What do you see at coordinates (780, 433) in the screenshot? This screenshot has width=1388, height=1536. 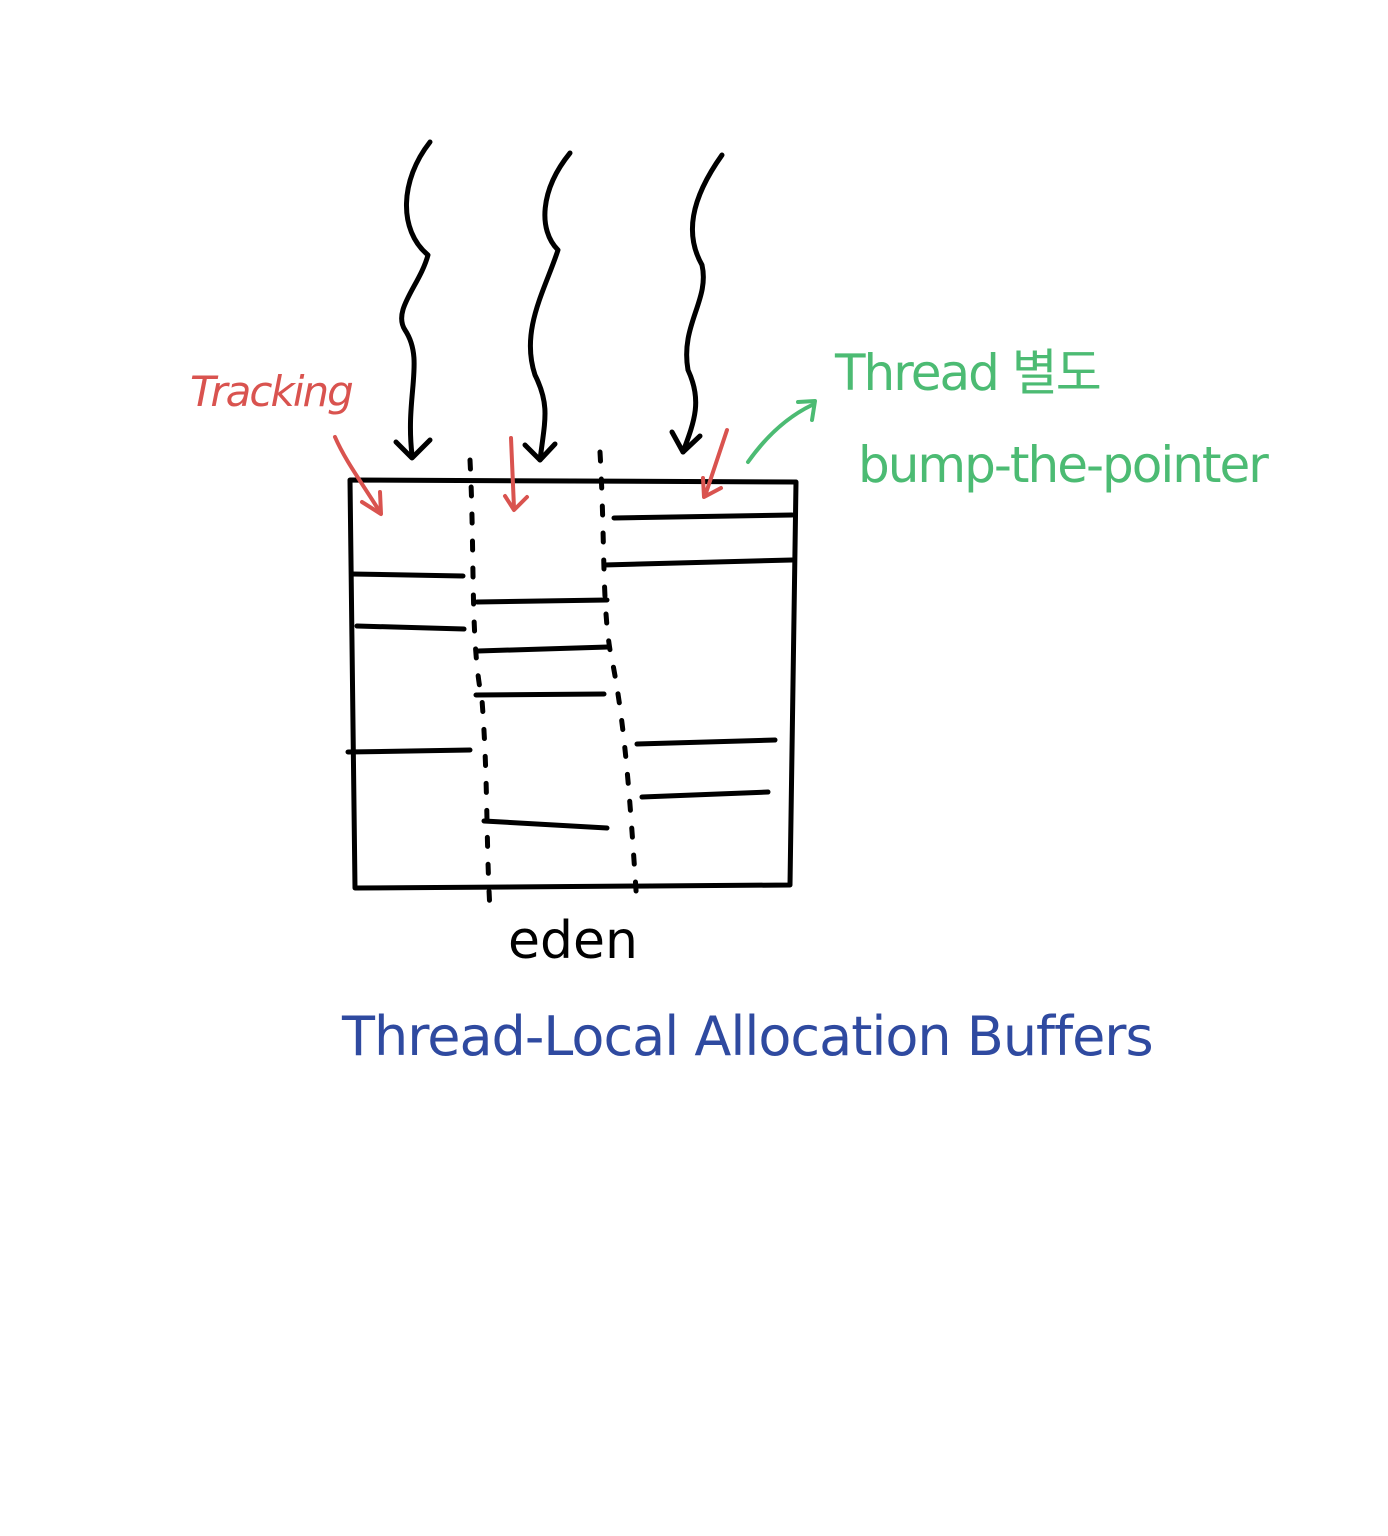 I see `bump-pointer-arrow` at bounding box center [780, 433].